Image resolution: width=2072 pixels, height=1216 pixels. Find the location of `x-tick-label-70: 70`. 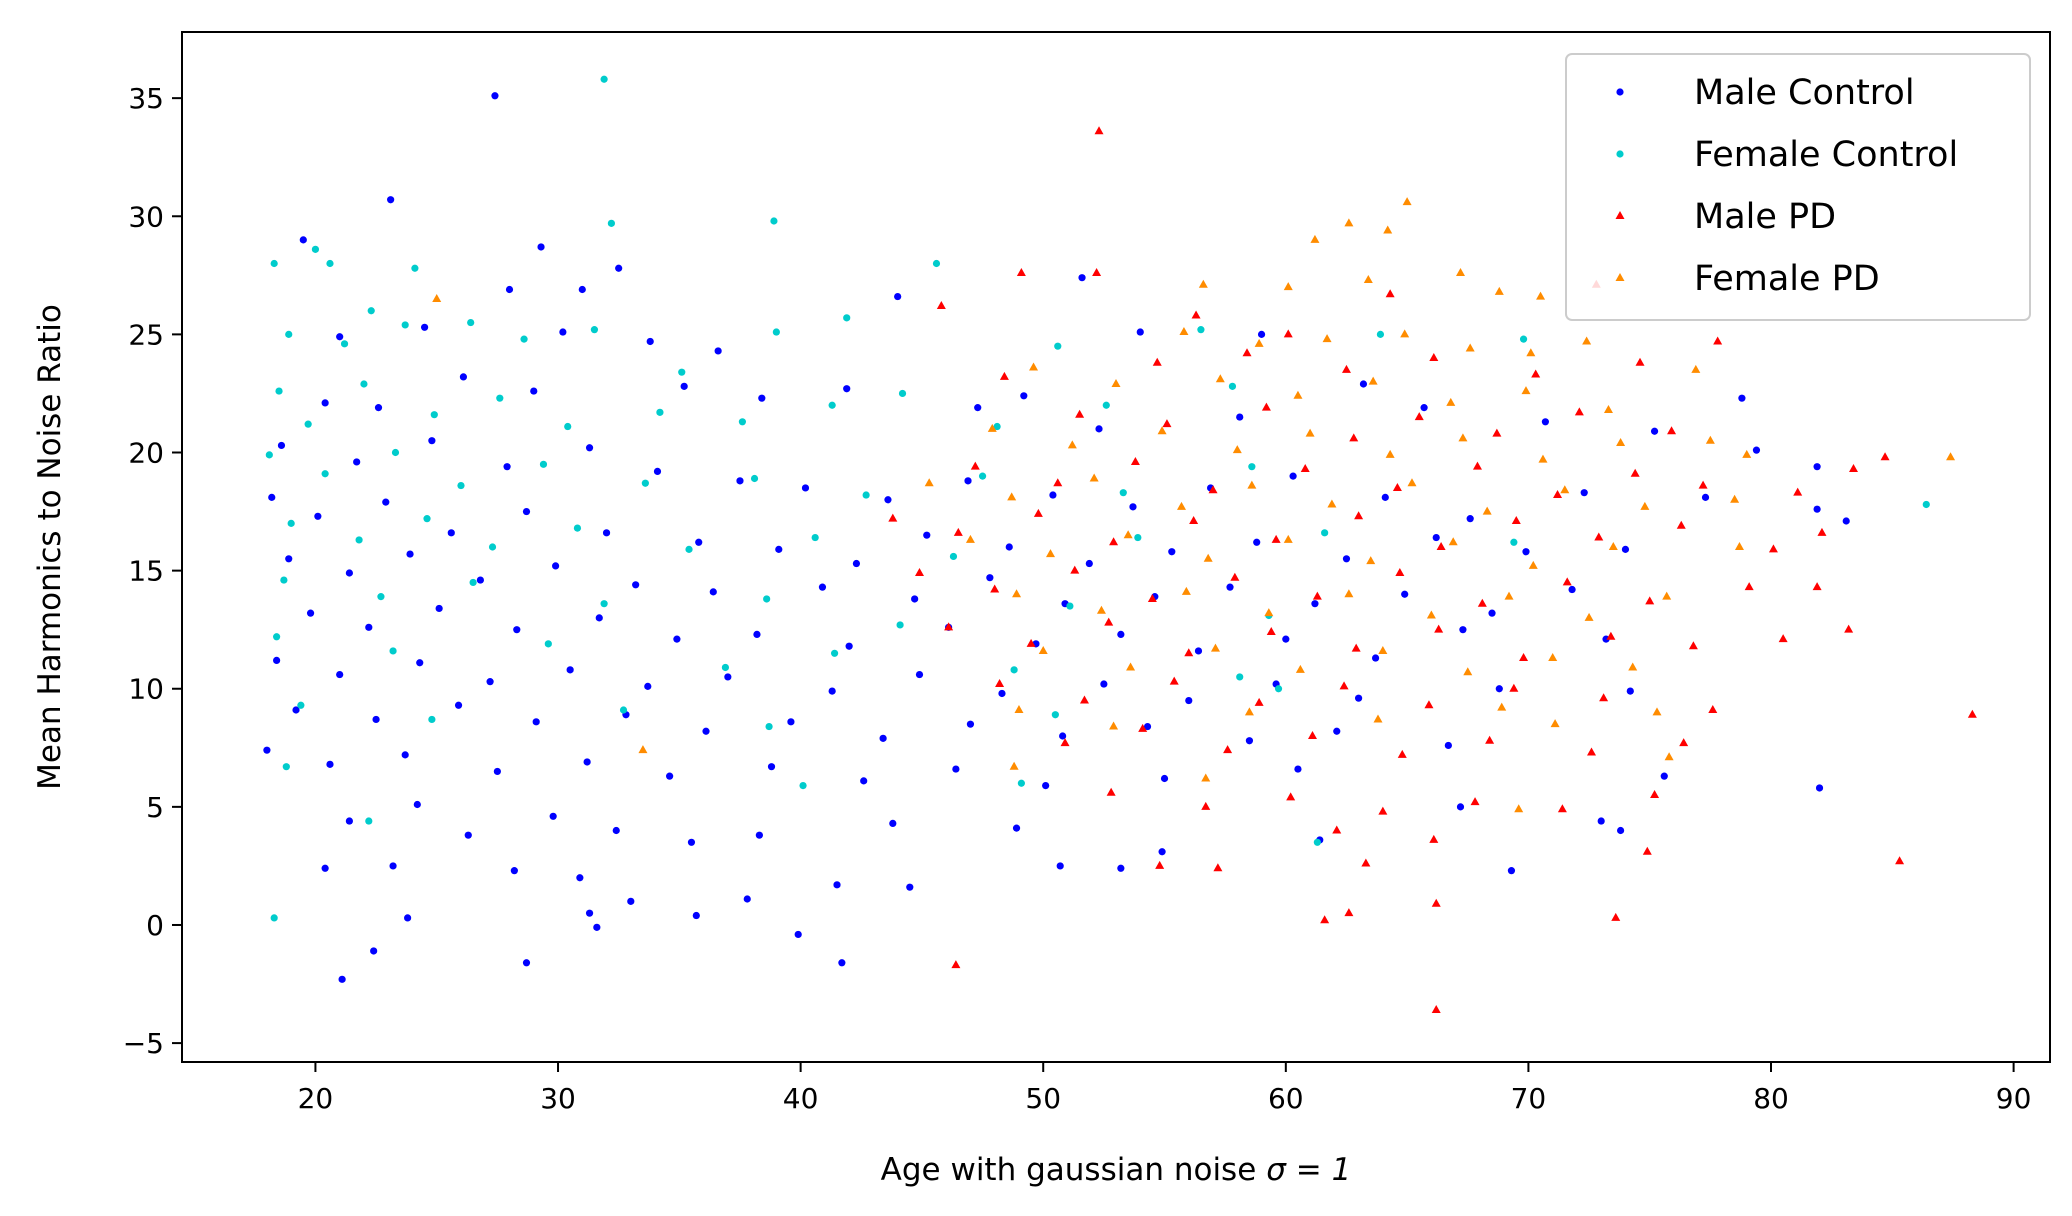

x-tick-label-70: 70 is located at coordinates (1529, 1098).